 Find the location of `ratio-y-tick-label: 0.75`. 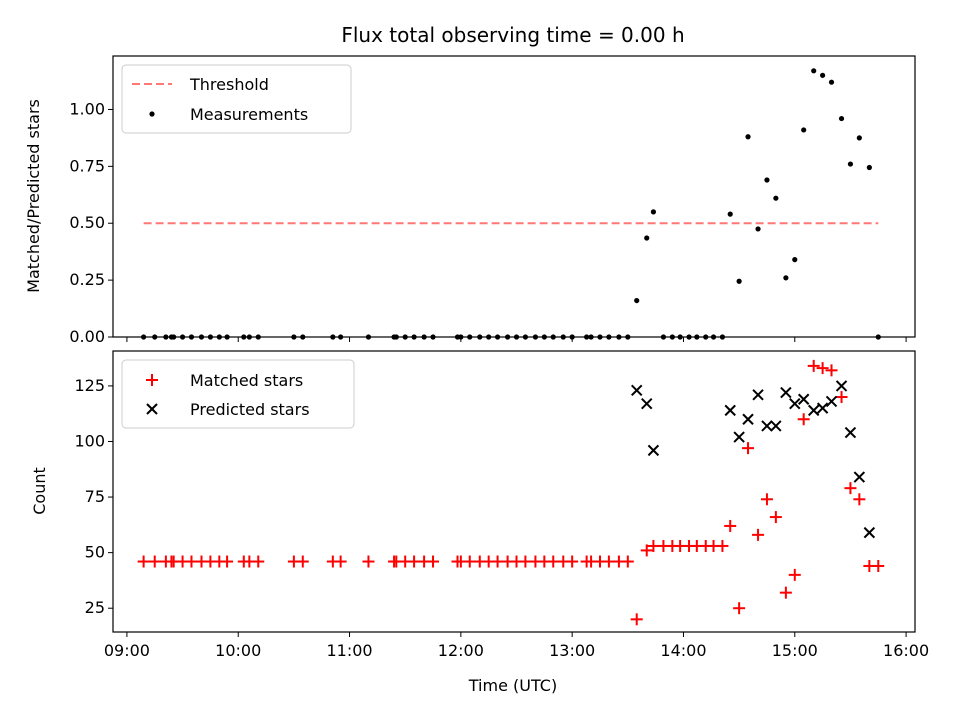

ratio-y-tick-label: 0.75 is located at coordinates (87, 165).